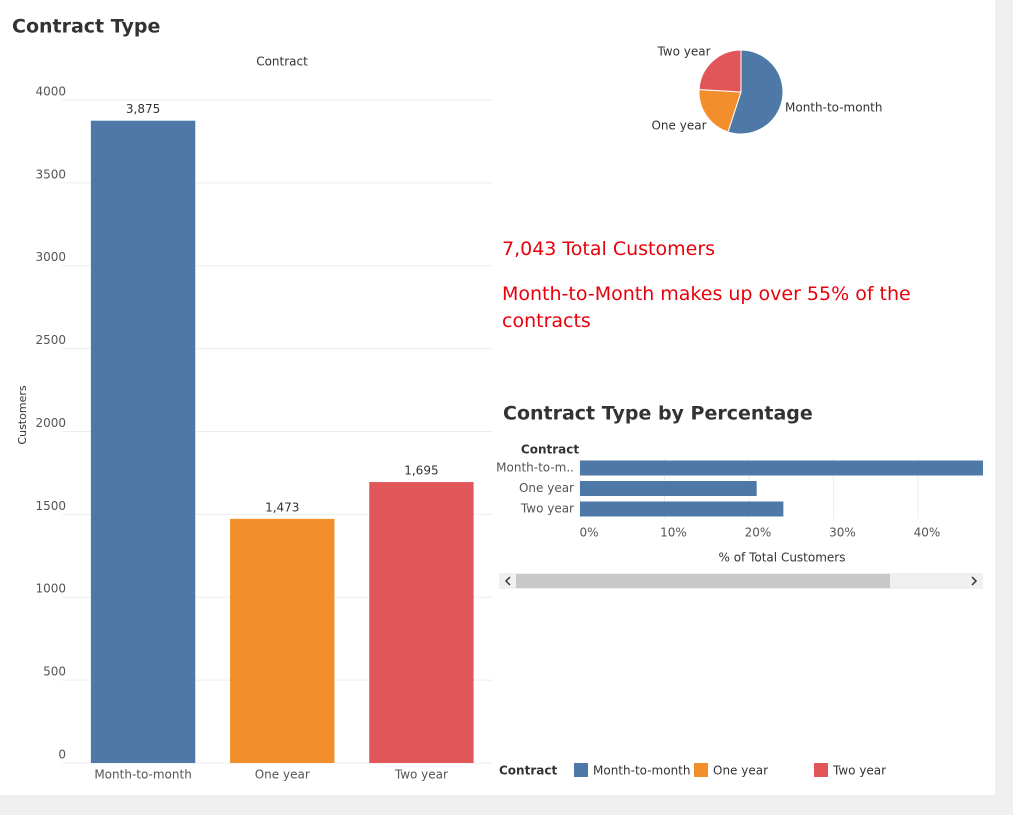 The height and width of the screenshot is (815, 1013). What do you see at coordinates (50, 91) in the screenshot?
I see `y-tick-label: 4000` at bounding box center [50, 91].